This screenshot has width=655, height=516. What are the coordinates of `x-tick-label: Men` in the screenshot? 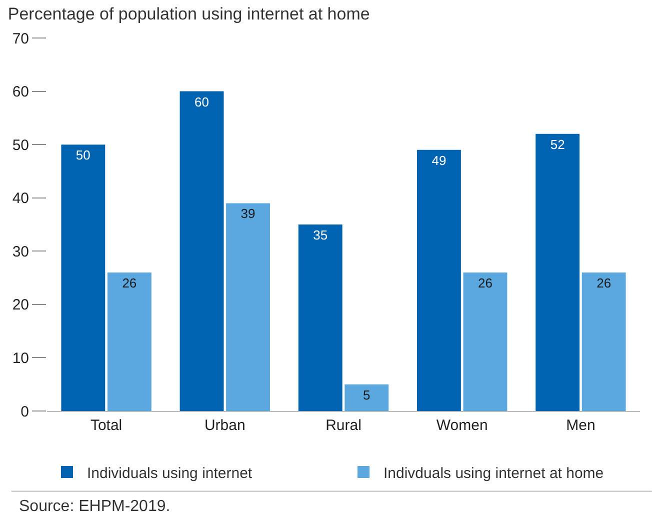 It's located at (581, 425).